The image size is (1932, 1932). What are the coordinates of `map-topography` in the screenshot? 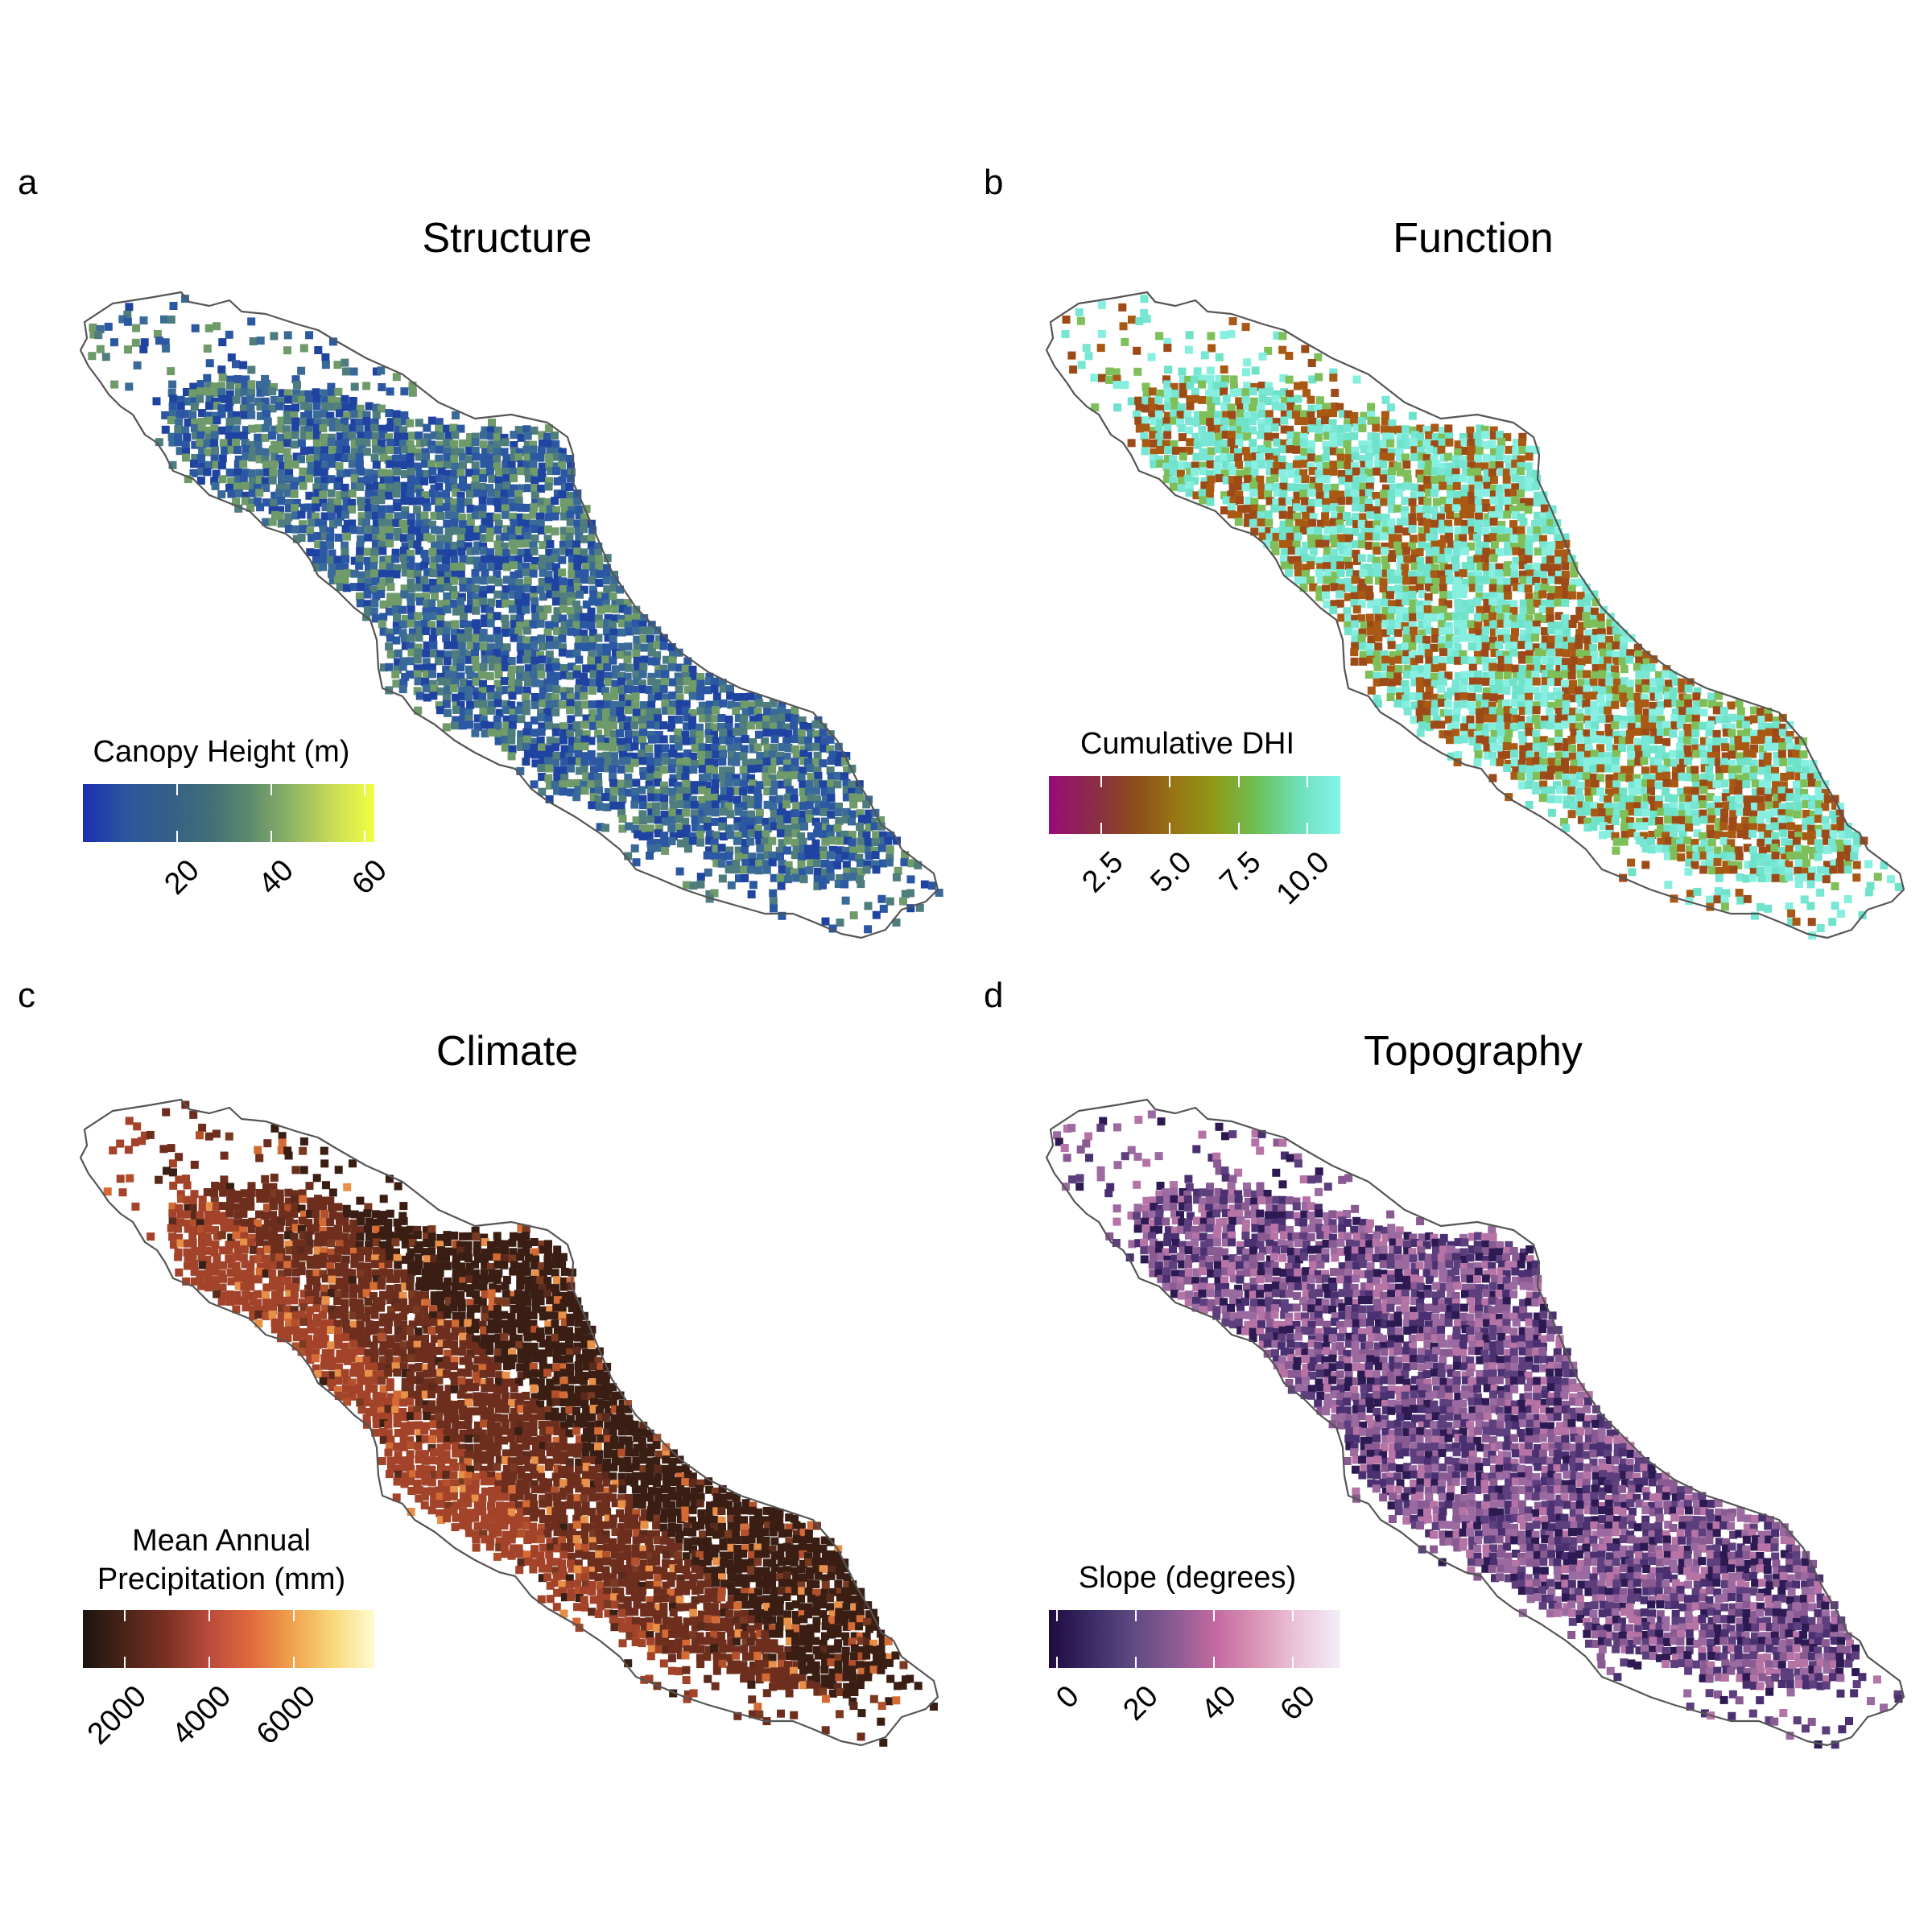 It's located at (1475, 1423).